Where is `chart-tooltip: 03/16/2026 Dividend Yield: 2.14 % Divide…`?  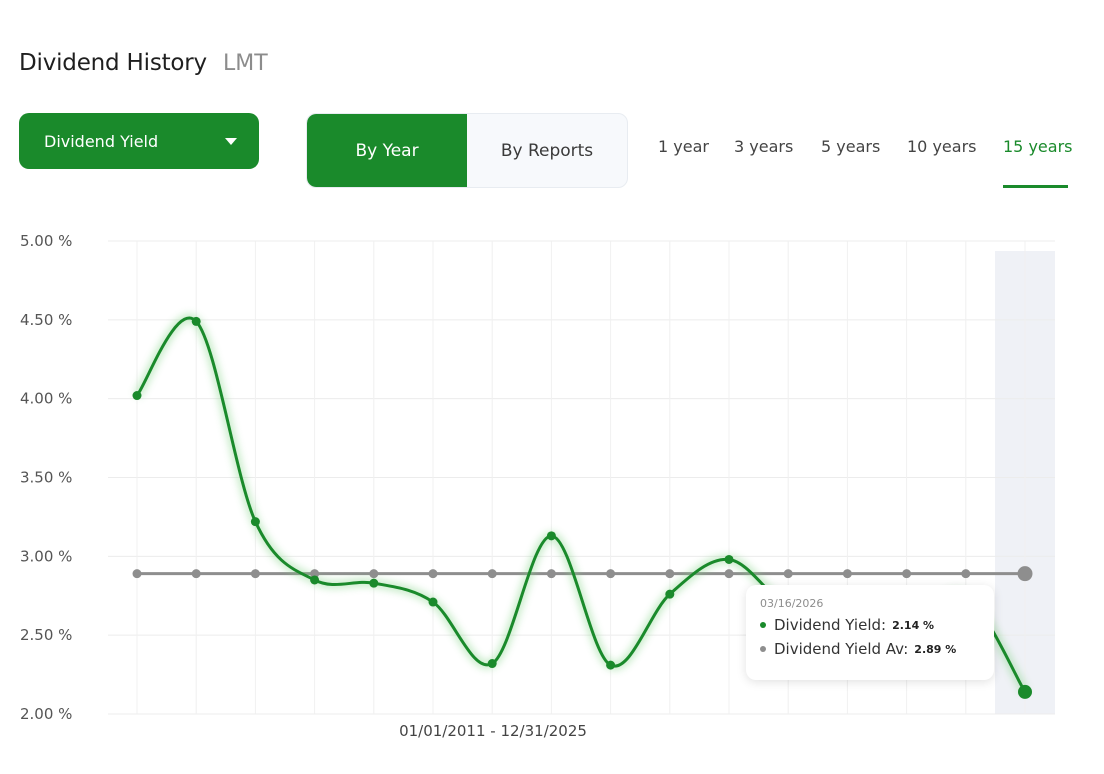 chart-tooltip: 03/16/2026 Dividend Yield: 2.14 % Divide… is located at coordinates (870, 632).